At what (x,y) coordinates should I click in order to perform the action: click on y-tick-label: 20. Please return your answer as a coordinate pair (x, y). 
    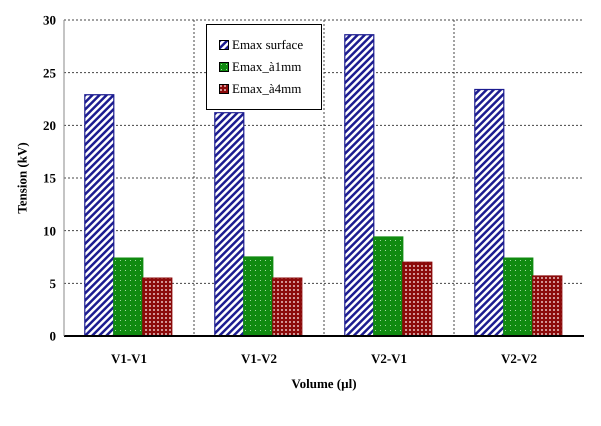
    Looking at the image, I should click on (49, 125).